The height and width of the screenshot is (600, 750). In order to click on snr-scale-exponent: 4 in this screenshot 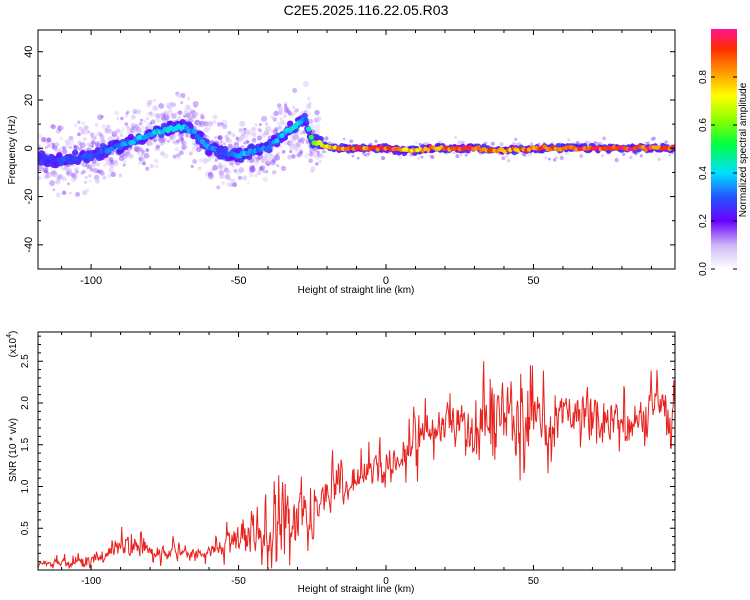, I will do `click(9, 336)`.